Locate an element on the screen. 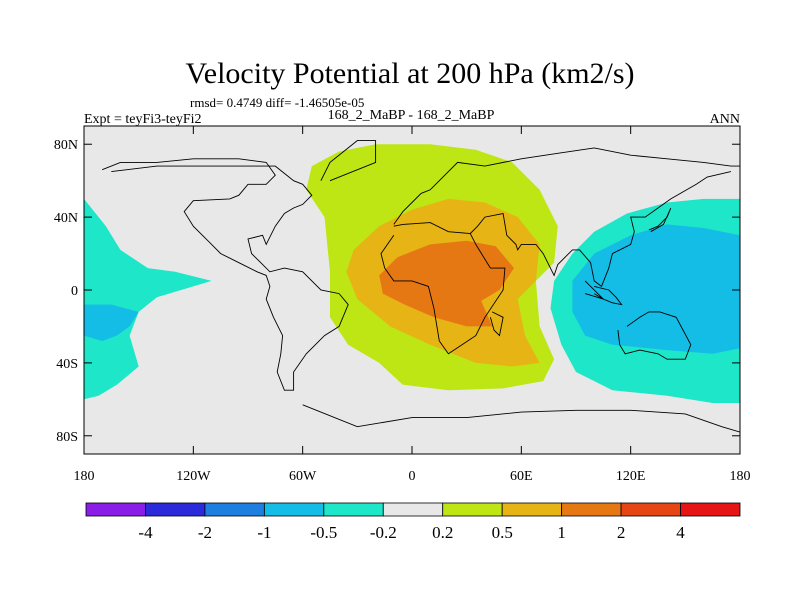 Image resolution: width=800 pixels, height=600 pixels. colorbar-label-9: 2 is located at coordinates (621, 532).